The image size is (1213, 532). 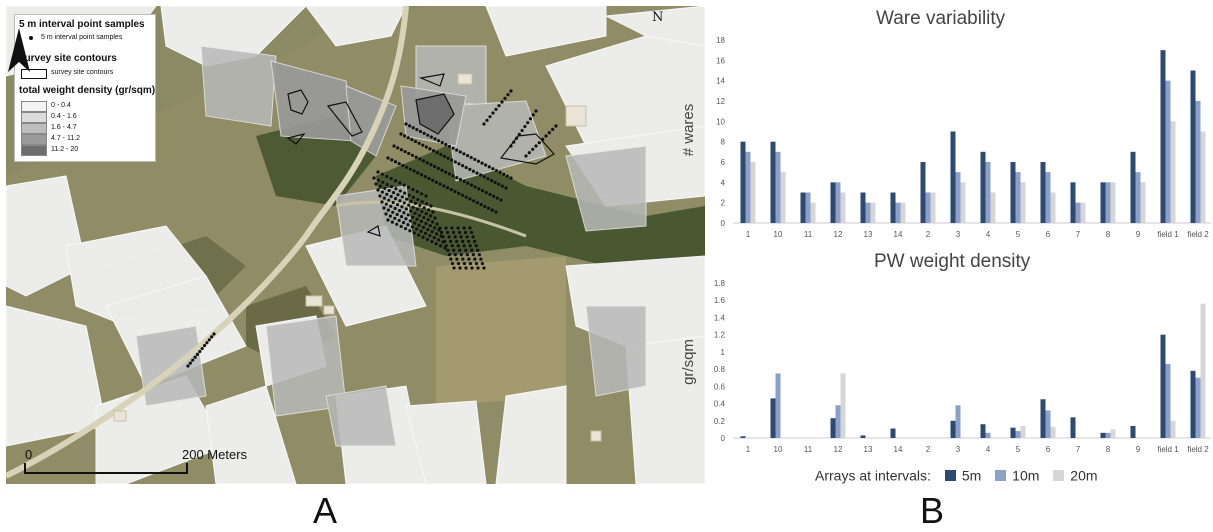 What do you see at coordinates (106, 473) in the screenshot?
I see `scale-bar` at bounding box center [106, 473].